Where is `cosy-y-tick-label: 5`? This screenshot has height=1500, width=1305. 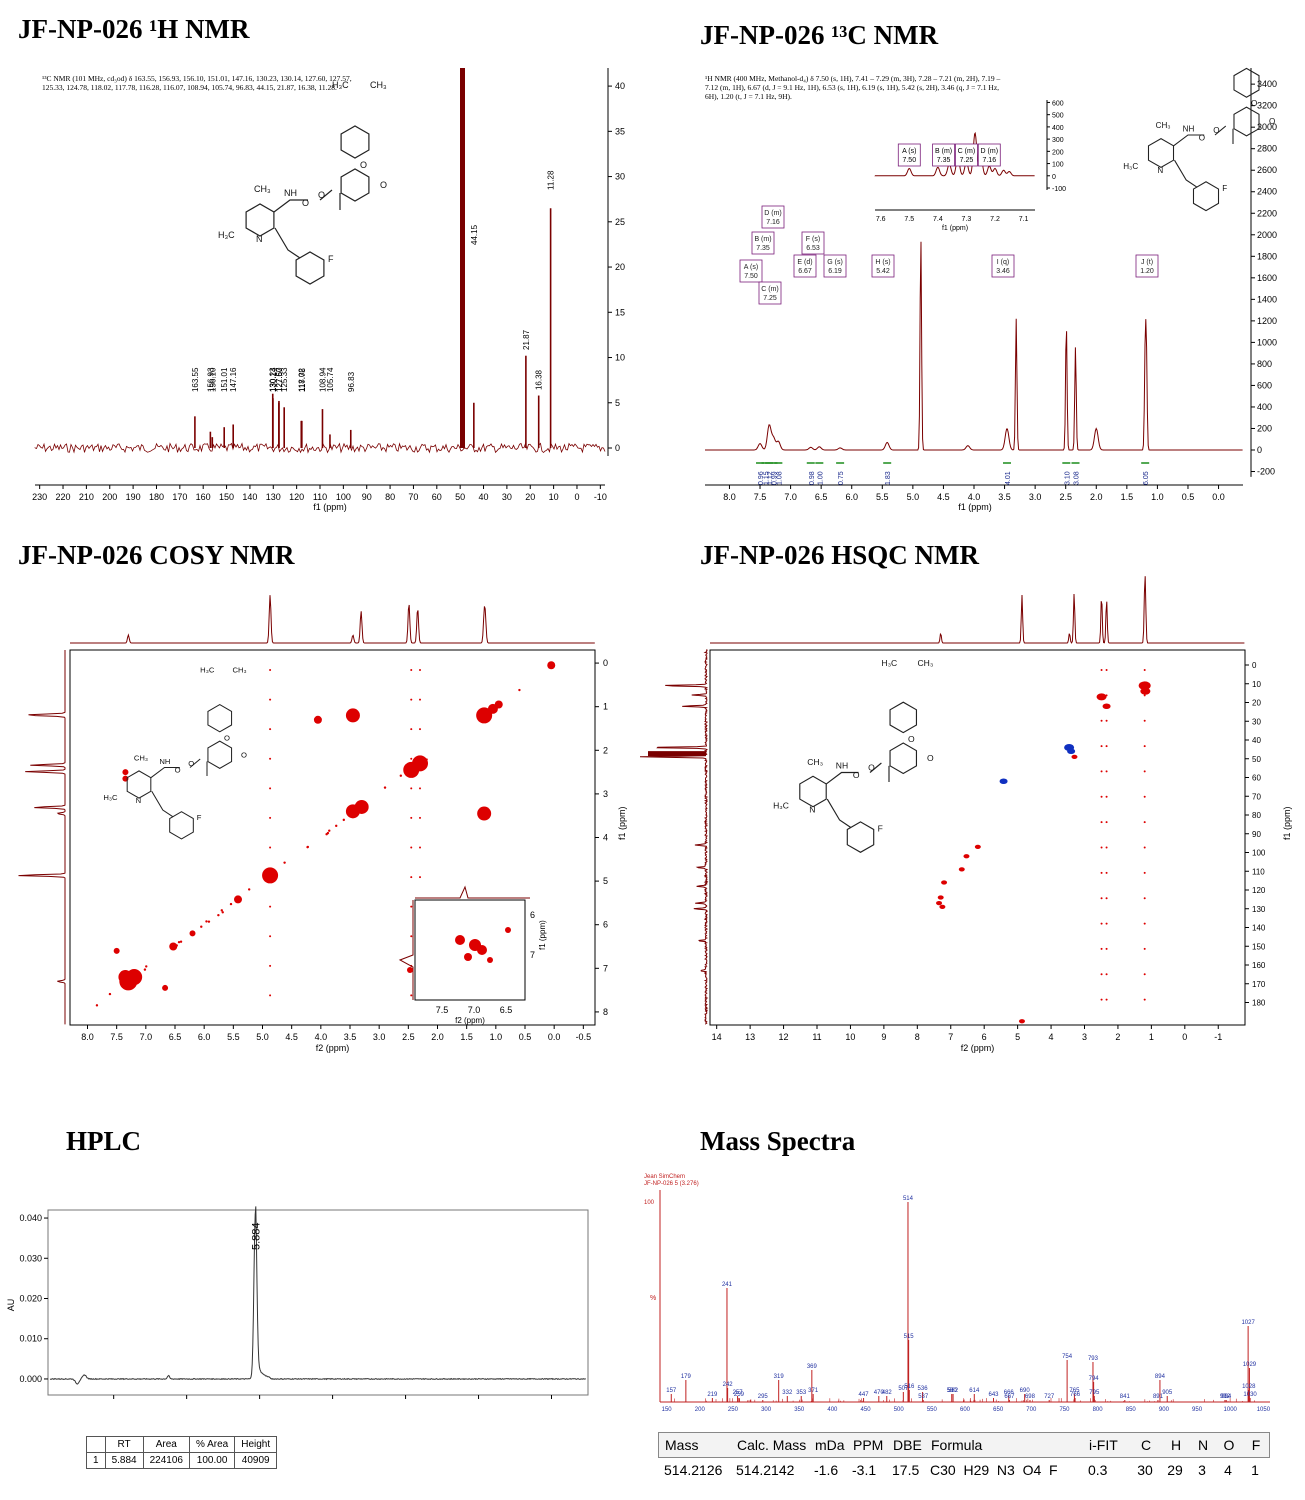 cosy-y-tick-label: 5 is located at coordinates (605, 881).